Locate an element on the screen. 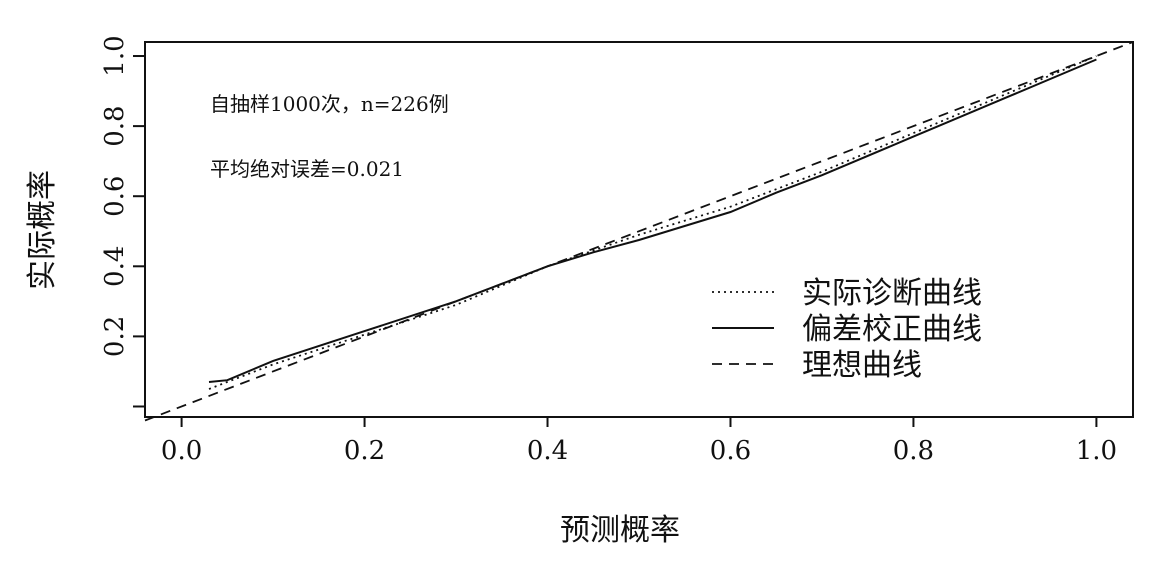 This screenshot has height=562, width=1176. legend-label-3: 理想曲线 is located at coordinates (862, 365).